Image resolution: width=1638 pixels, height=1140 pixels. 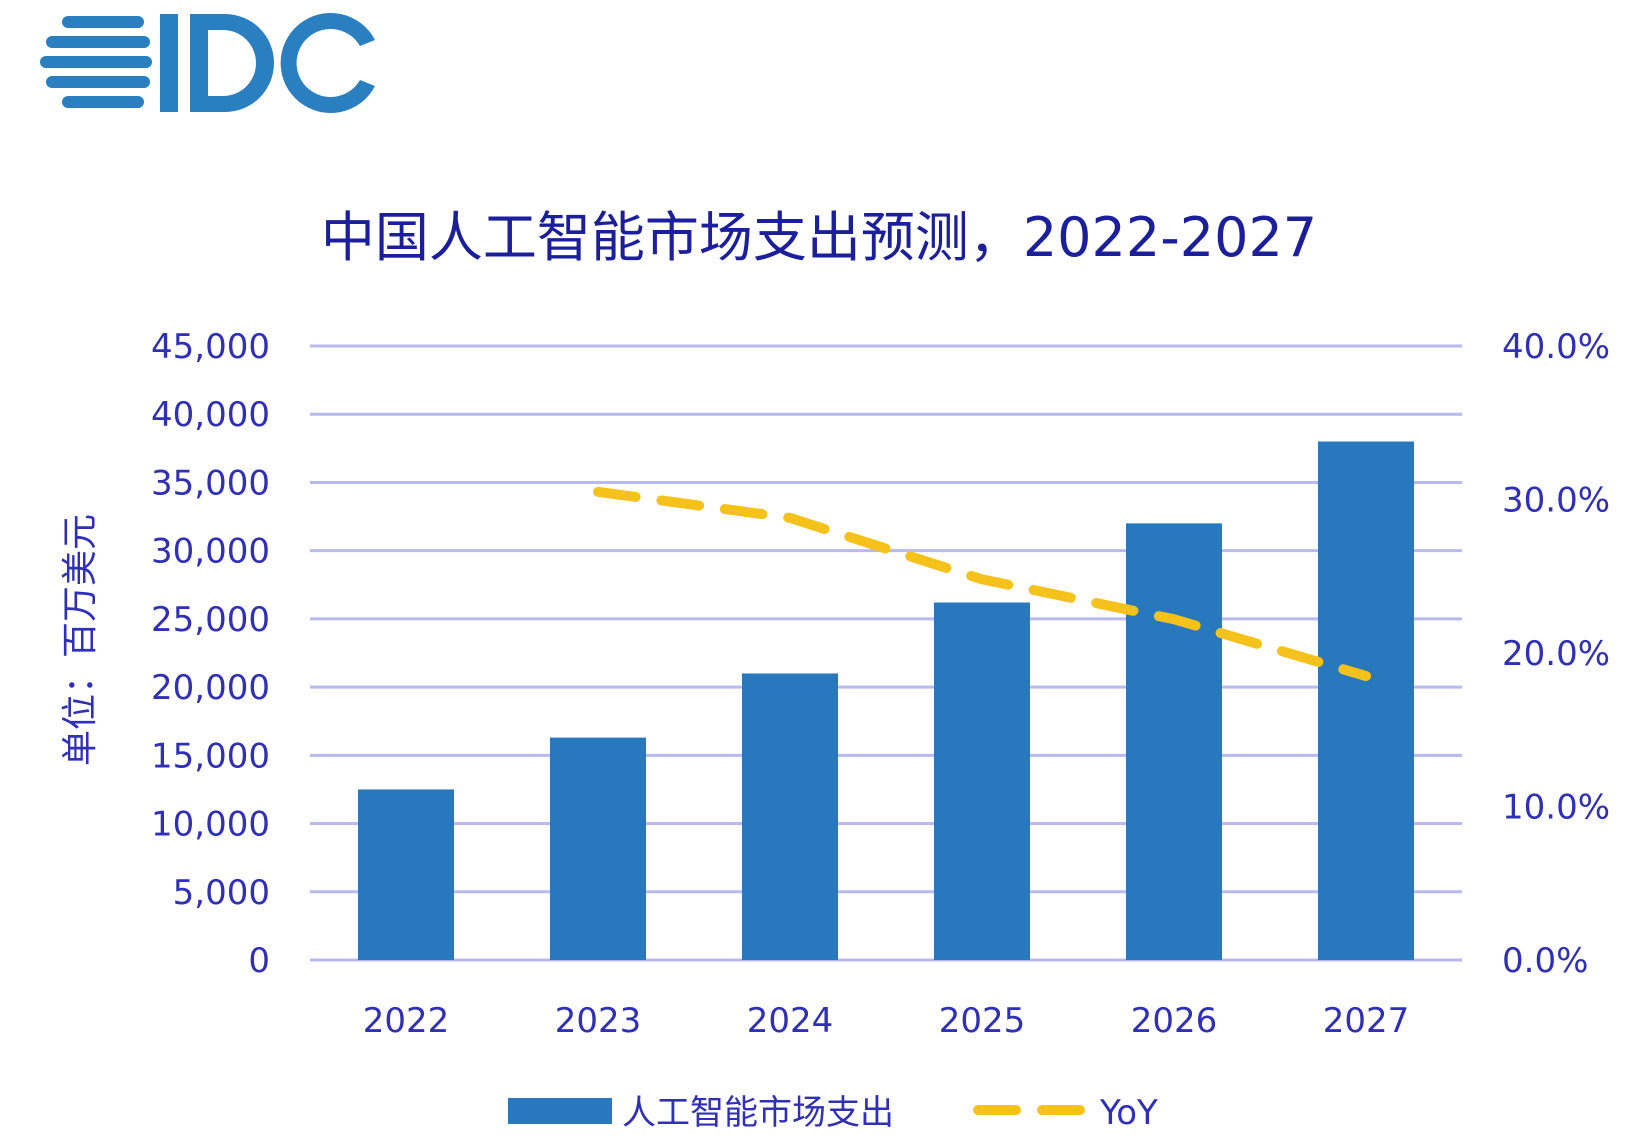 I want to click on y-tick-label: 35,000, so click(x=210, y=483).